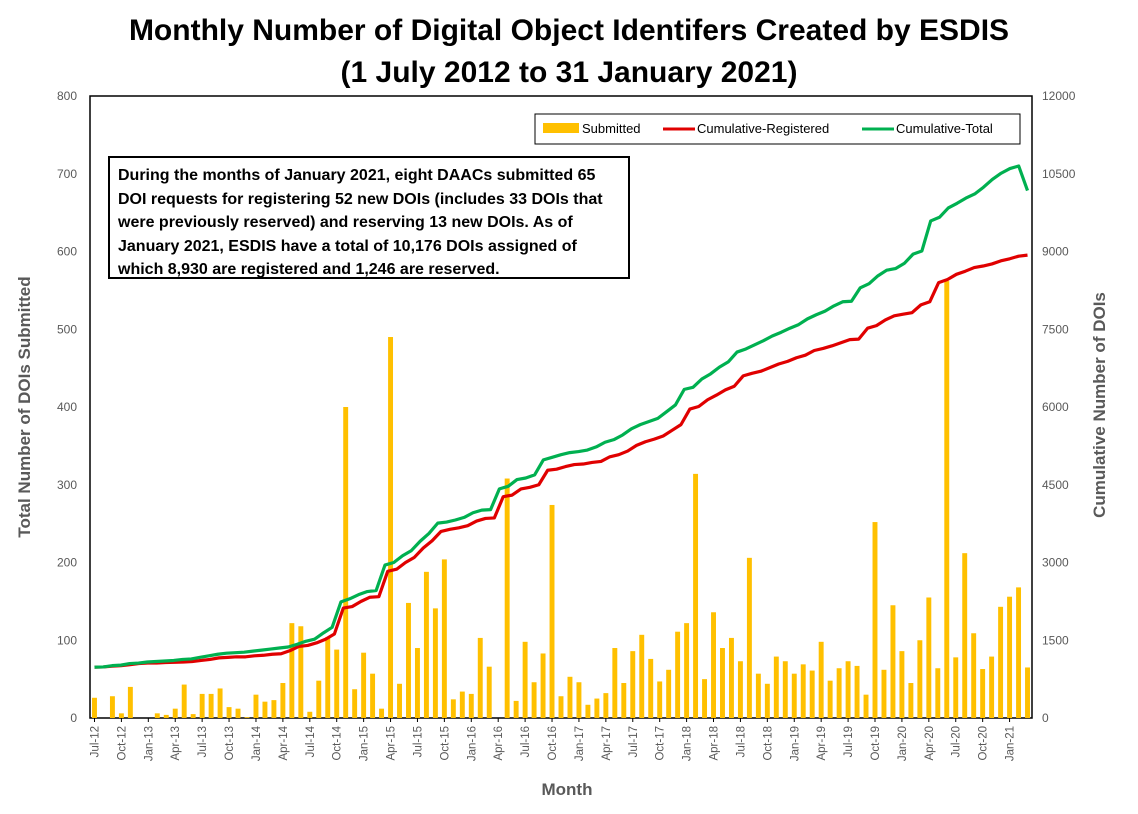  What do you see at coordinates (365, 743) in the screenshot?
I see `x-tick-label: Jan-15` at bounding box center [365, 743].